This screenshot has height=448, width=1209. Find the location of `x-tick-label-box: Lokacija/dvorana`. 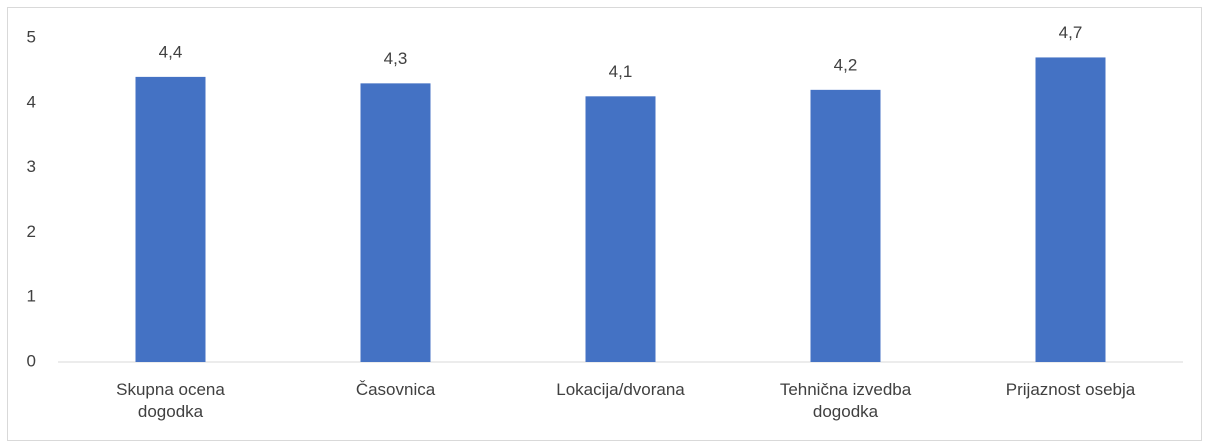

x-tick-label-box: Lokacija/dvorana is located at coordinates (620, 389).